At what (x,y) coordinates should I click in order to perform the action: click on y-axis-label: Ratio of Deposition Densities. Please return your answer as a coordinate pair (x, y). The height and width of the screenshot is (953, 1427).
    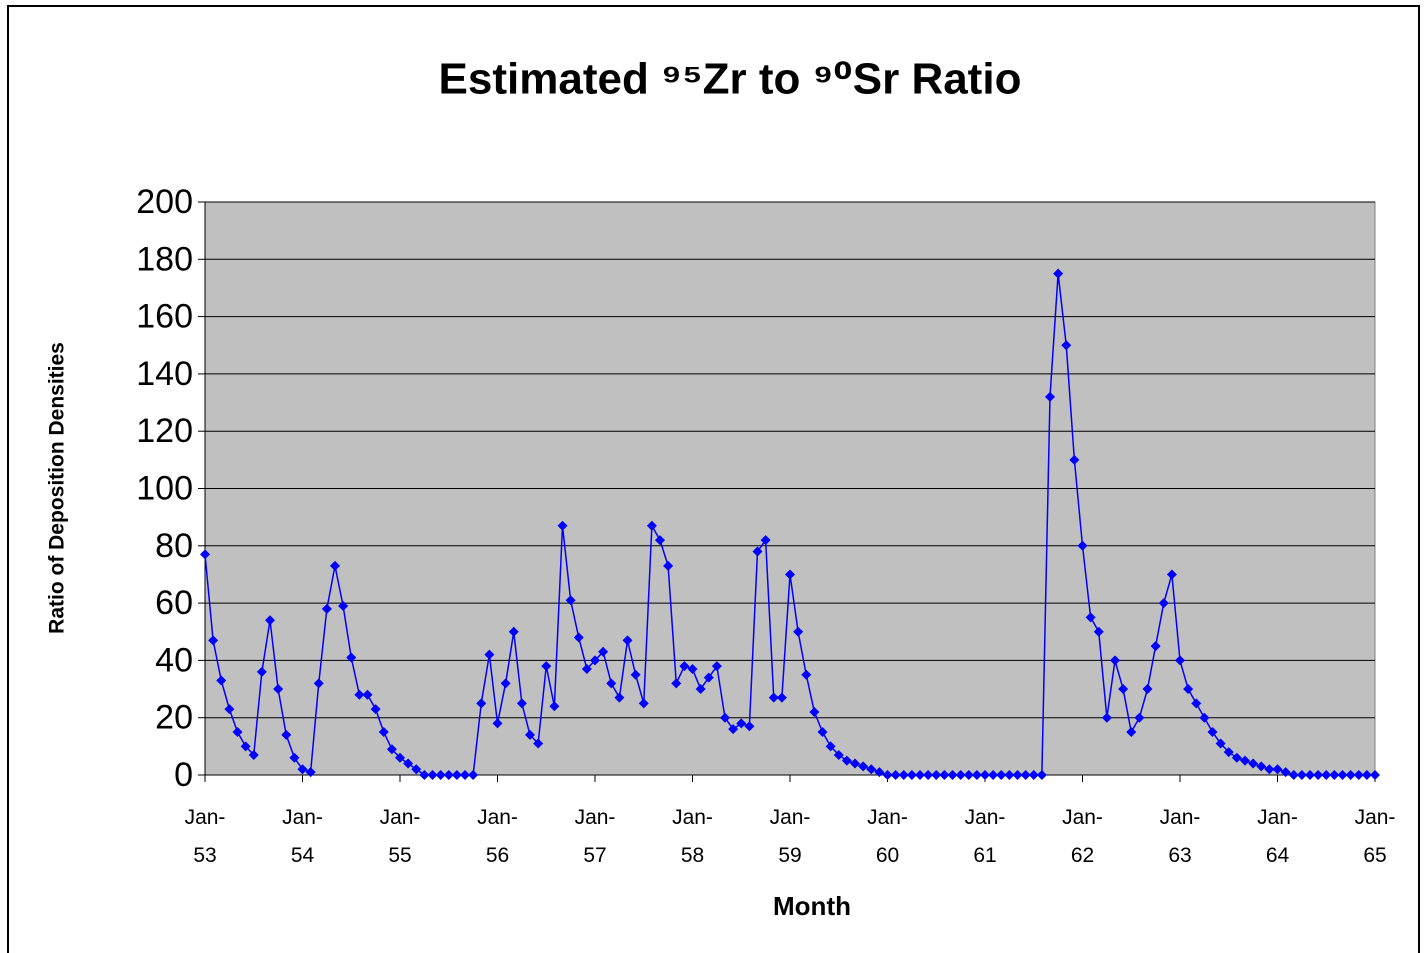
    Looking at the image, I should click on (57, 488).